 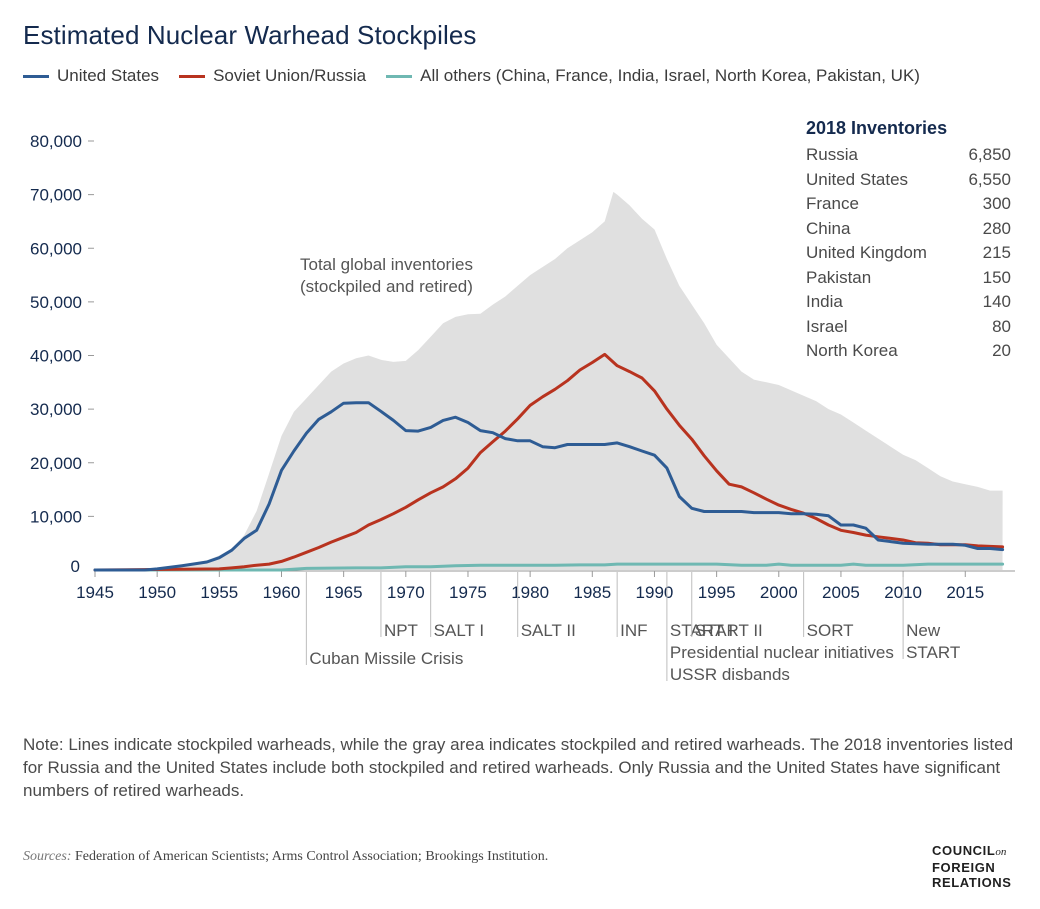 I want to click on inventory-country: Russia, so click(x=832, y=154).